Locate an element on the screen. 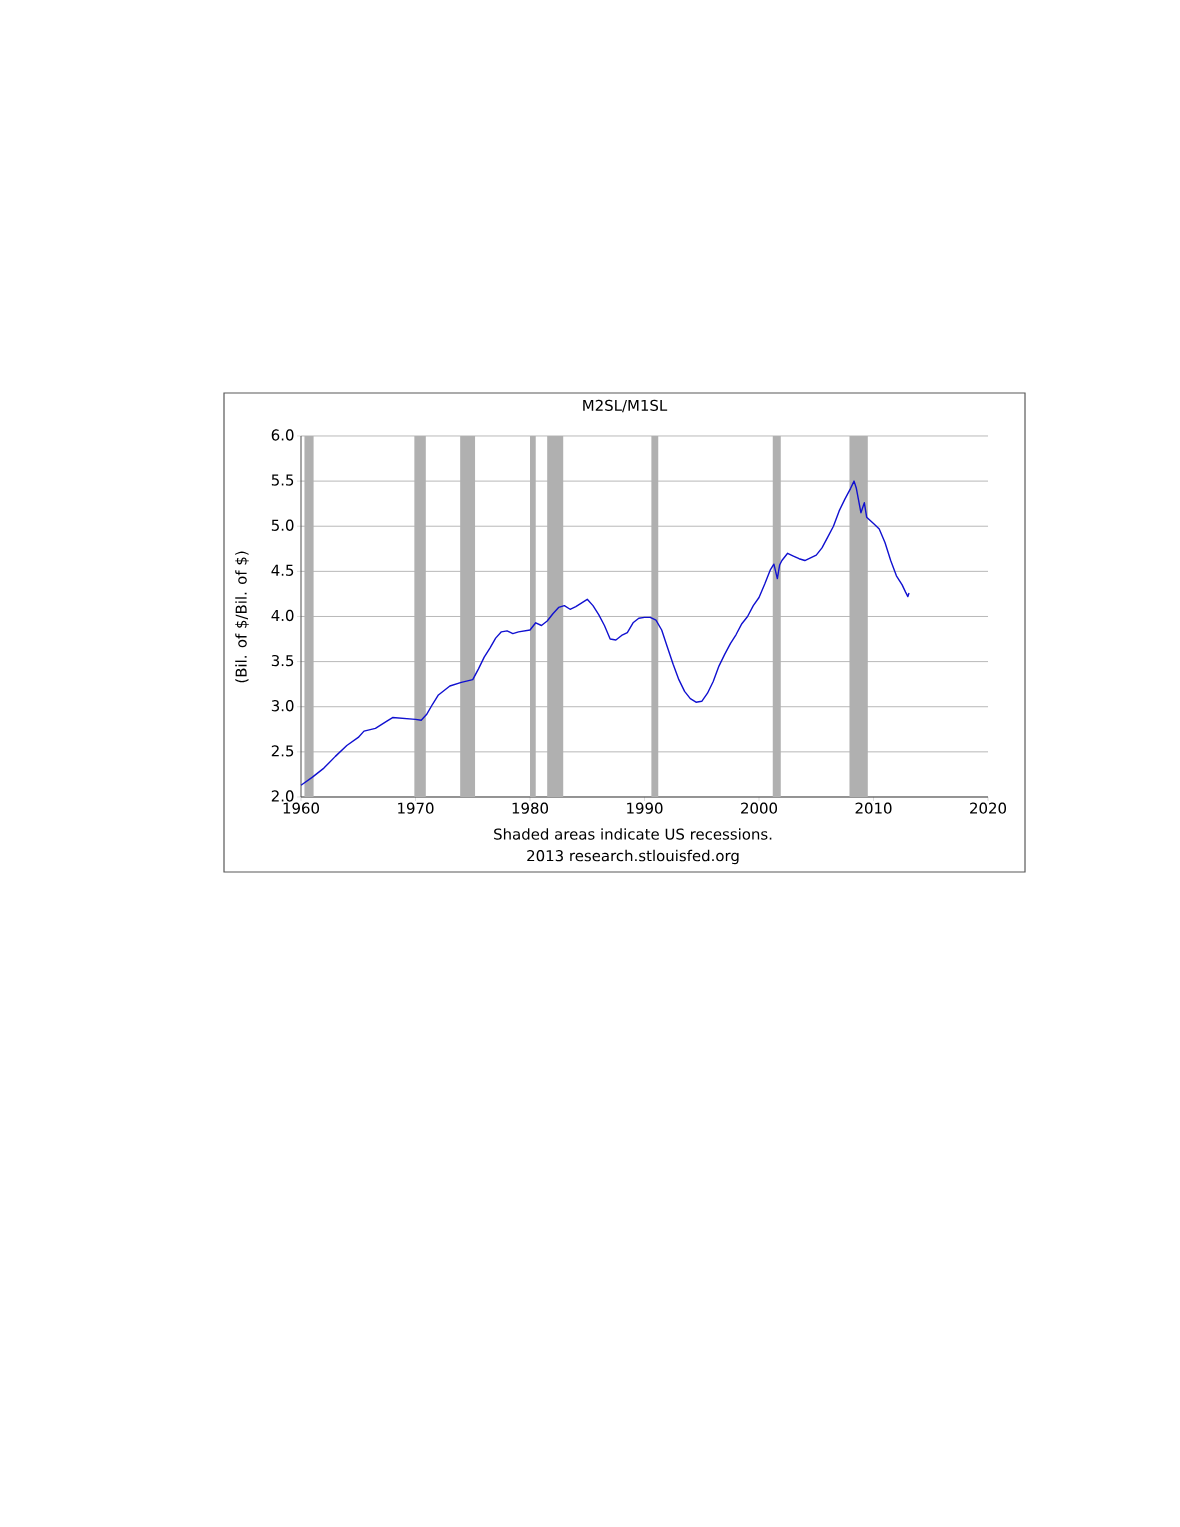 The image size is (1180, 1527). y-tick-label: 4.0 is located at coordinates (282, 615).